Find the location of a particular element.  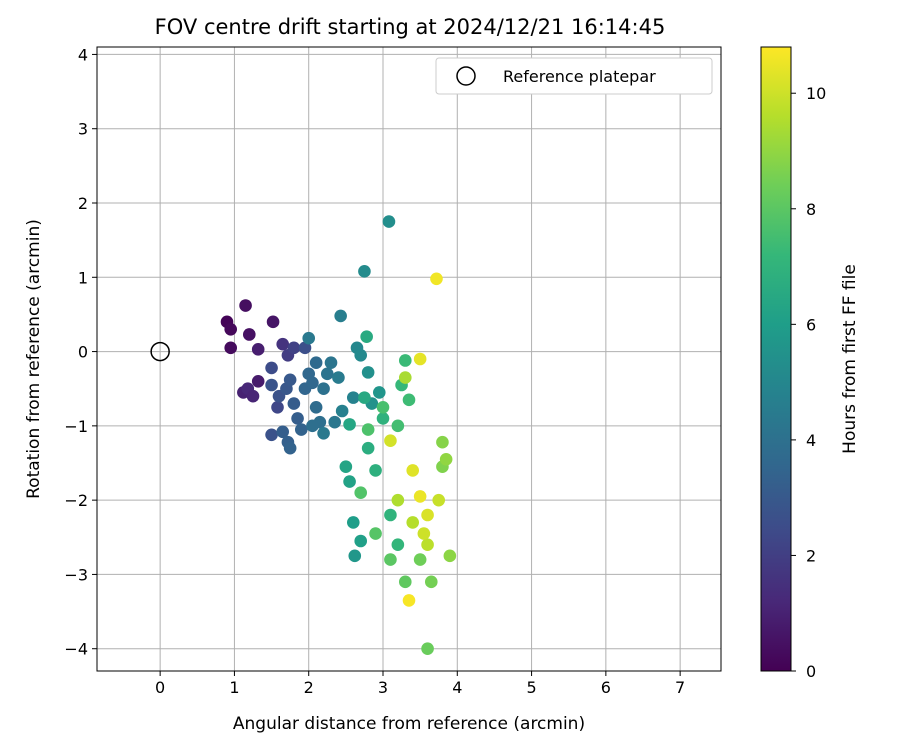

y-tick-label: 3 is located at coordinates (83, 129).